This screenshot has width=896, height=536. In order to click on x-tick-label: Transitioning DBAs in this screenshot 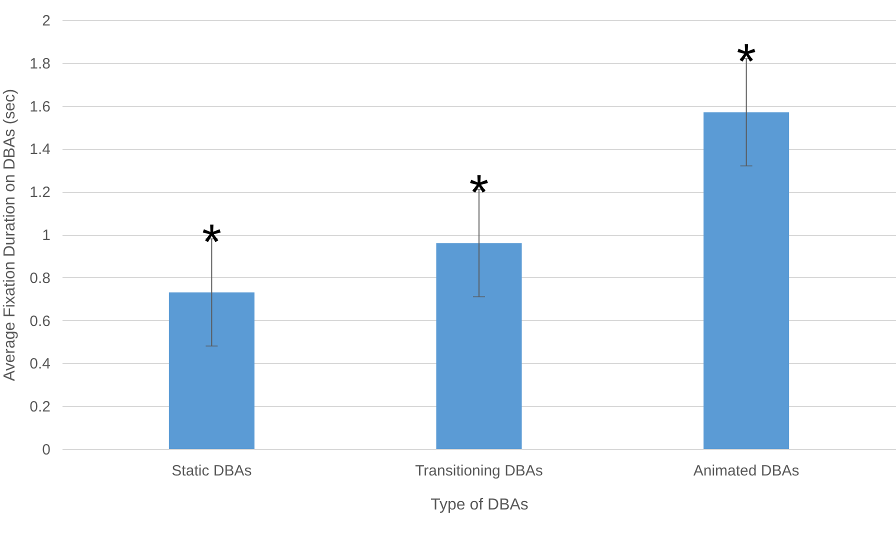, I will do `click(479, 471)`.